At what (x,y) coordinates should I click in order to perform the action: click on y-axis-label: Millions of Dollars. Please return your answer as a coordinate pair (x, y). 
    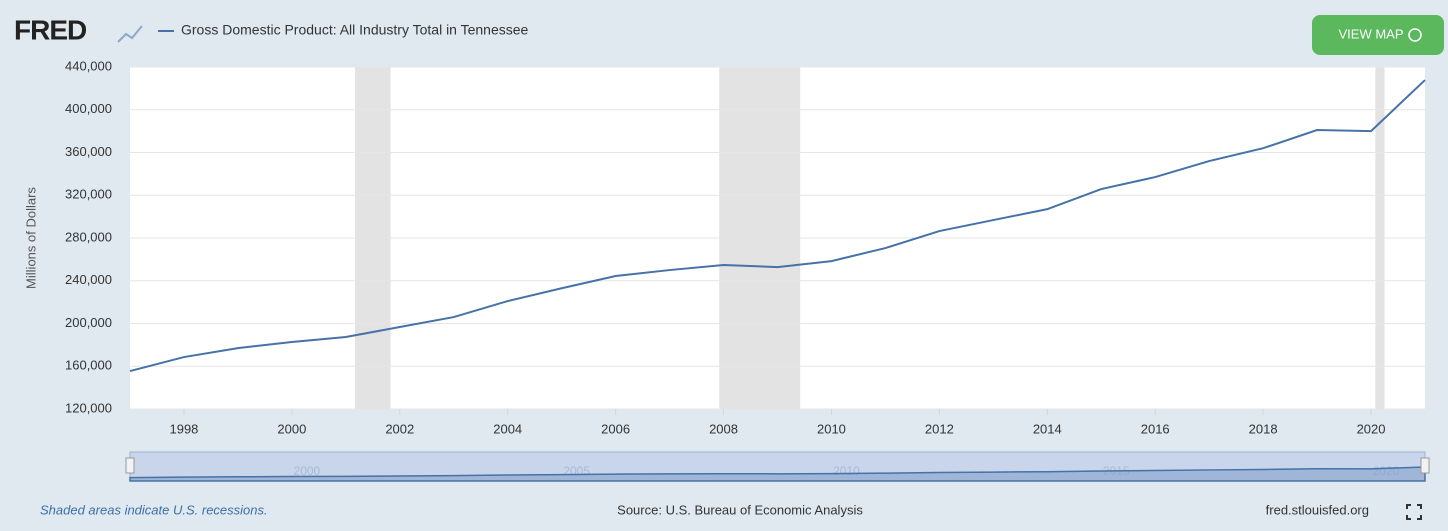
    Looking at the image, I should click on (30, 238).